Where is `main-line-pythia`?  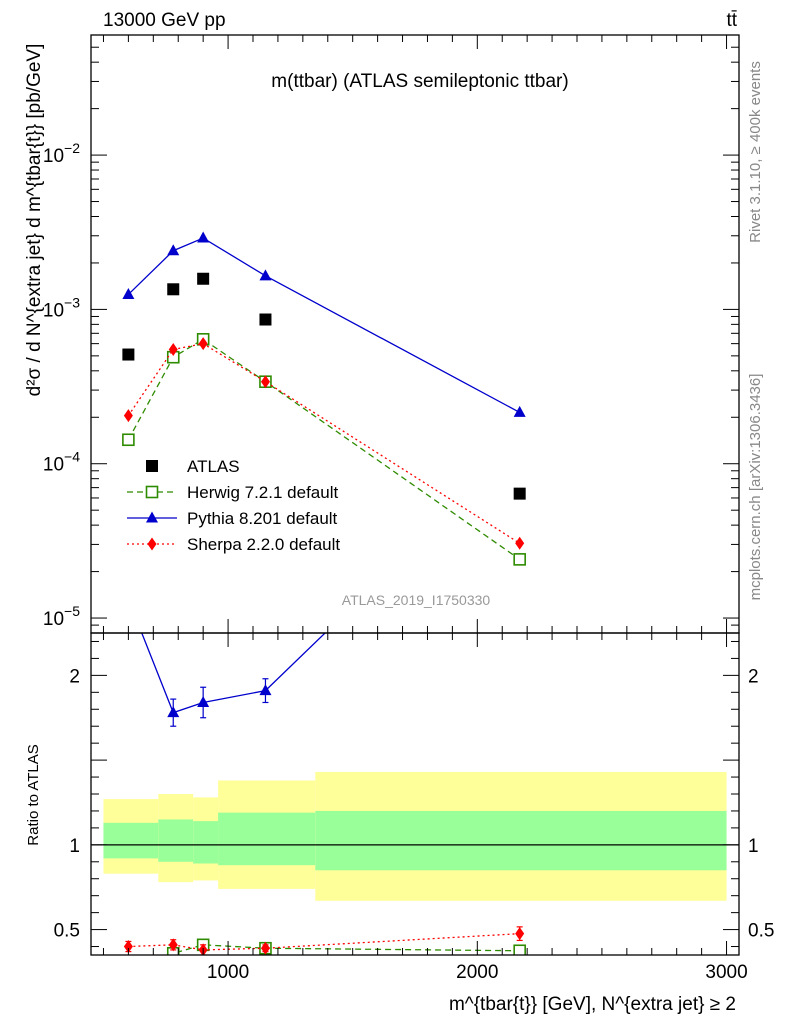
main-line-pythia is located at coordinates (323, 325).